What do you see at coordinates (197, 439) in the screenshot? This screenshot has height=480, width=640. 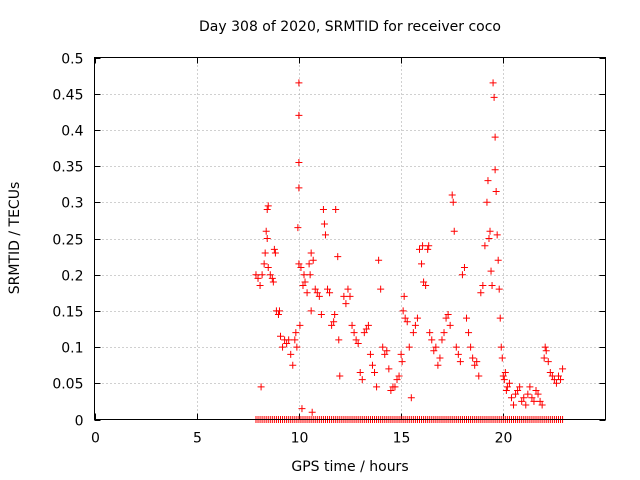 I see `x-tick-label: 5` at bounding box center [197, 439].